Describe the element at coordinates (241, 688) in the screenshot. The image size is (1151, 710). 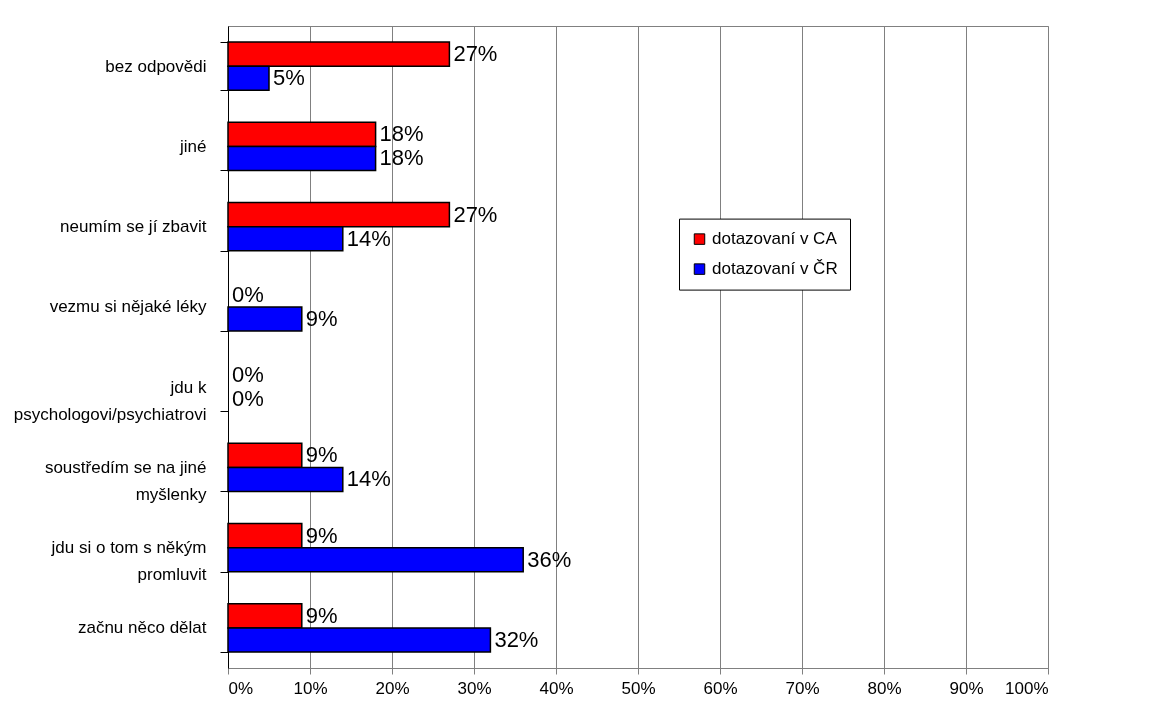
I see `x-tick-label: 0%` at that location.